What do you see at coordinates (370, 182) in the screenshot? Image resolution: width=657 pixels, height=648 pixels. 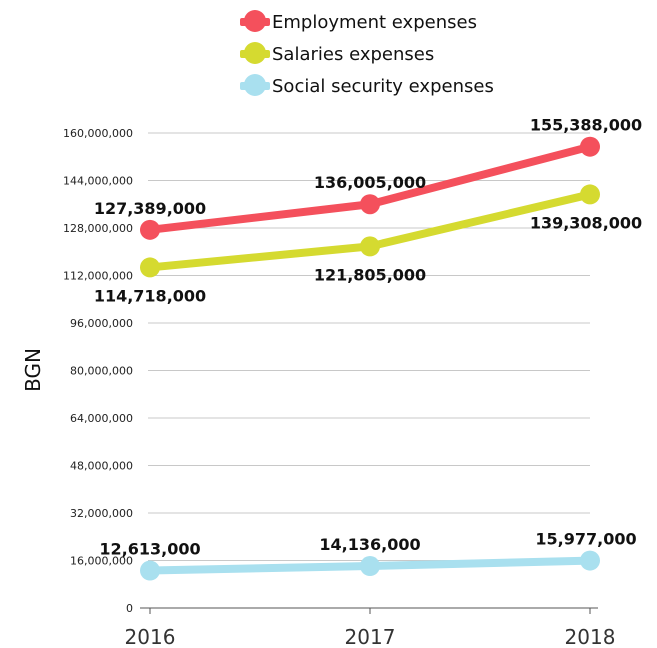 I see `data-label: 136,005,000` at bounding box center [370, 182].